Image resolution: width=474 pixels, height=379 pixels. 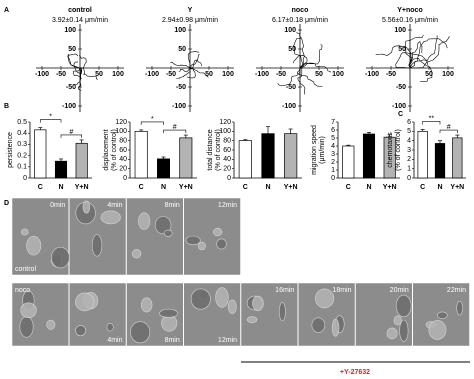 What do you see at coordinates (322, 150) in the screenshot?
I see `y-axis-label-line: (μm/min)` at bounding box center [322, 150].